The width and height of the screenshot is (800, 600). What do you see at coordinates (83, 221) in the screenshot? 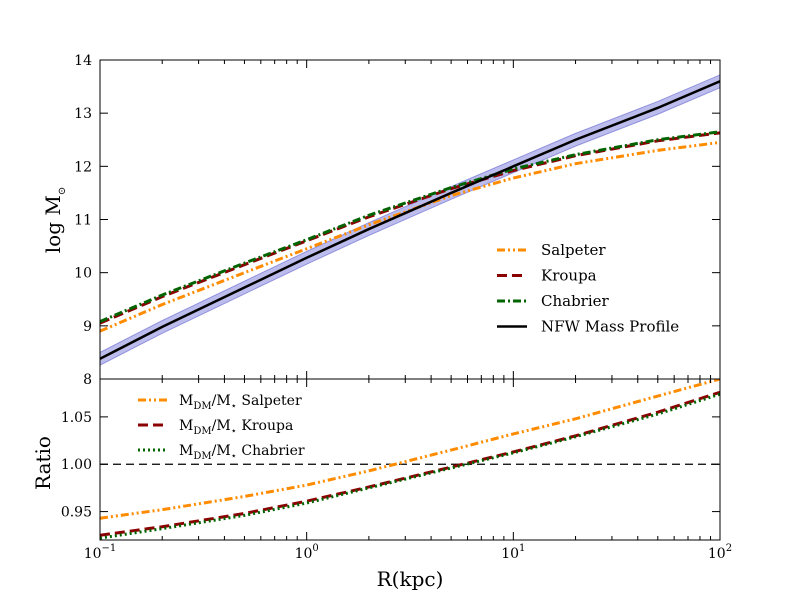
I see `y-tick-label: 11` at bounding box center [83, 221].